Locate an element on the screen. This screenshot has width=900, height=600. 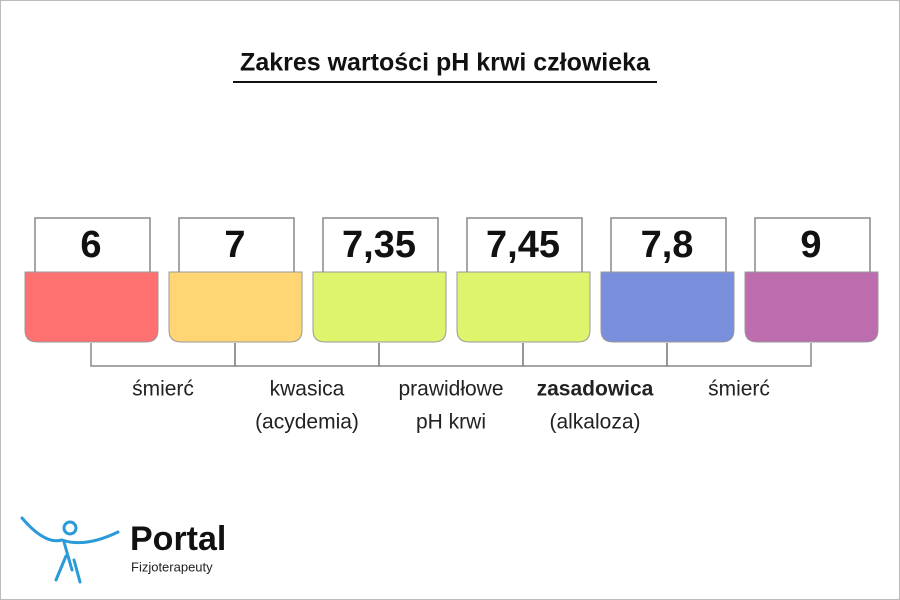
range-label: pH krwi is located at coordinates (451, 422).